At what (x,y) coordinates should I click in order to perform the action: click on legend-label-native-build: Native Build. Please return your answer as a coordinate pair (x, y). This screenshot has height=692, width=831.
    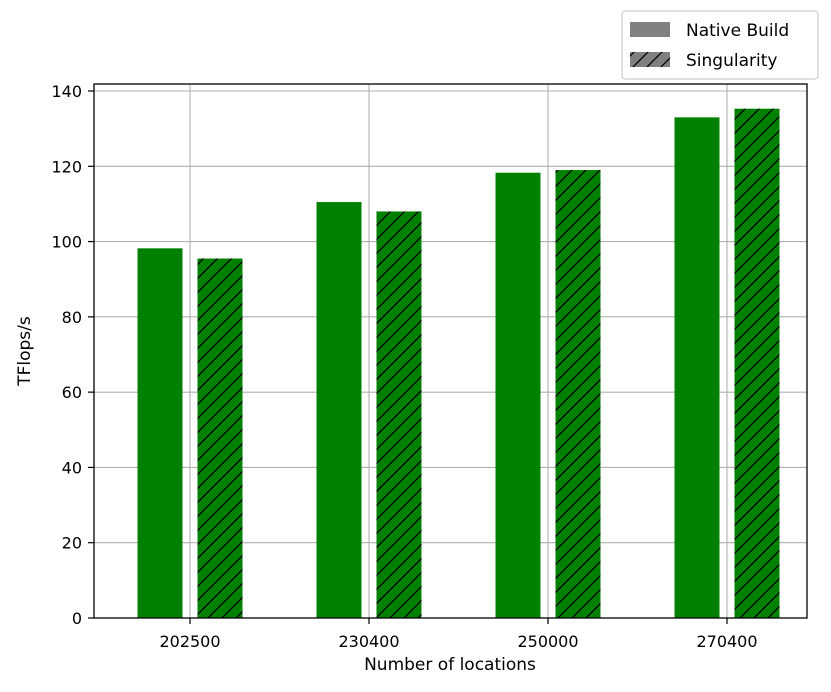
    Looking at the image, I should click on (737, 31).